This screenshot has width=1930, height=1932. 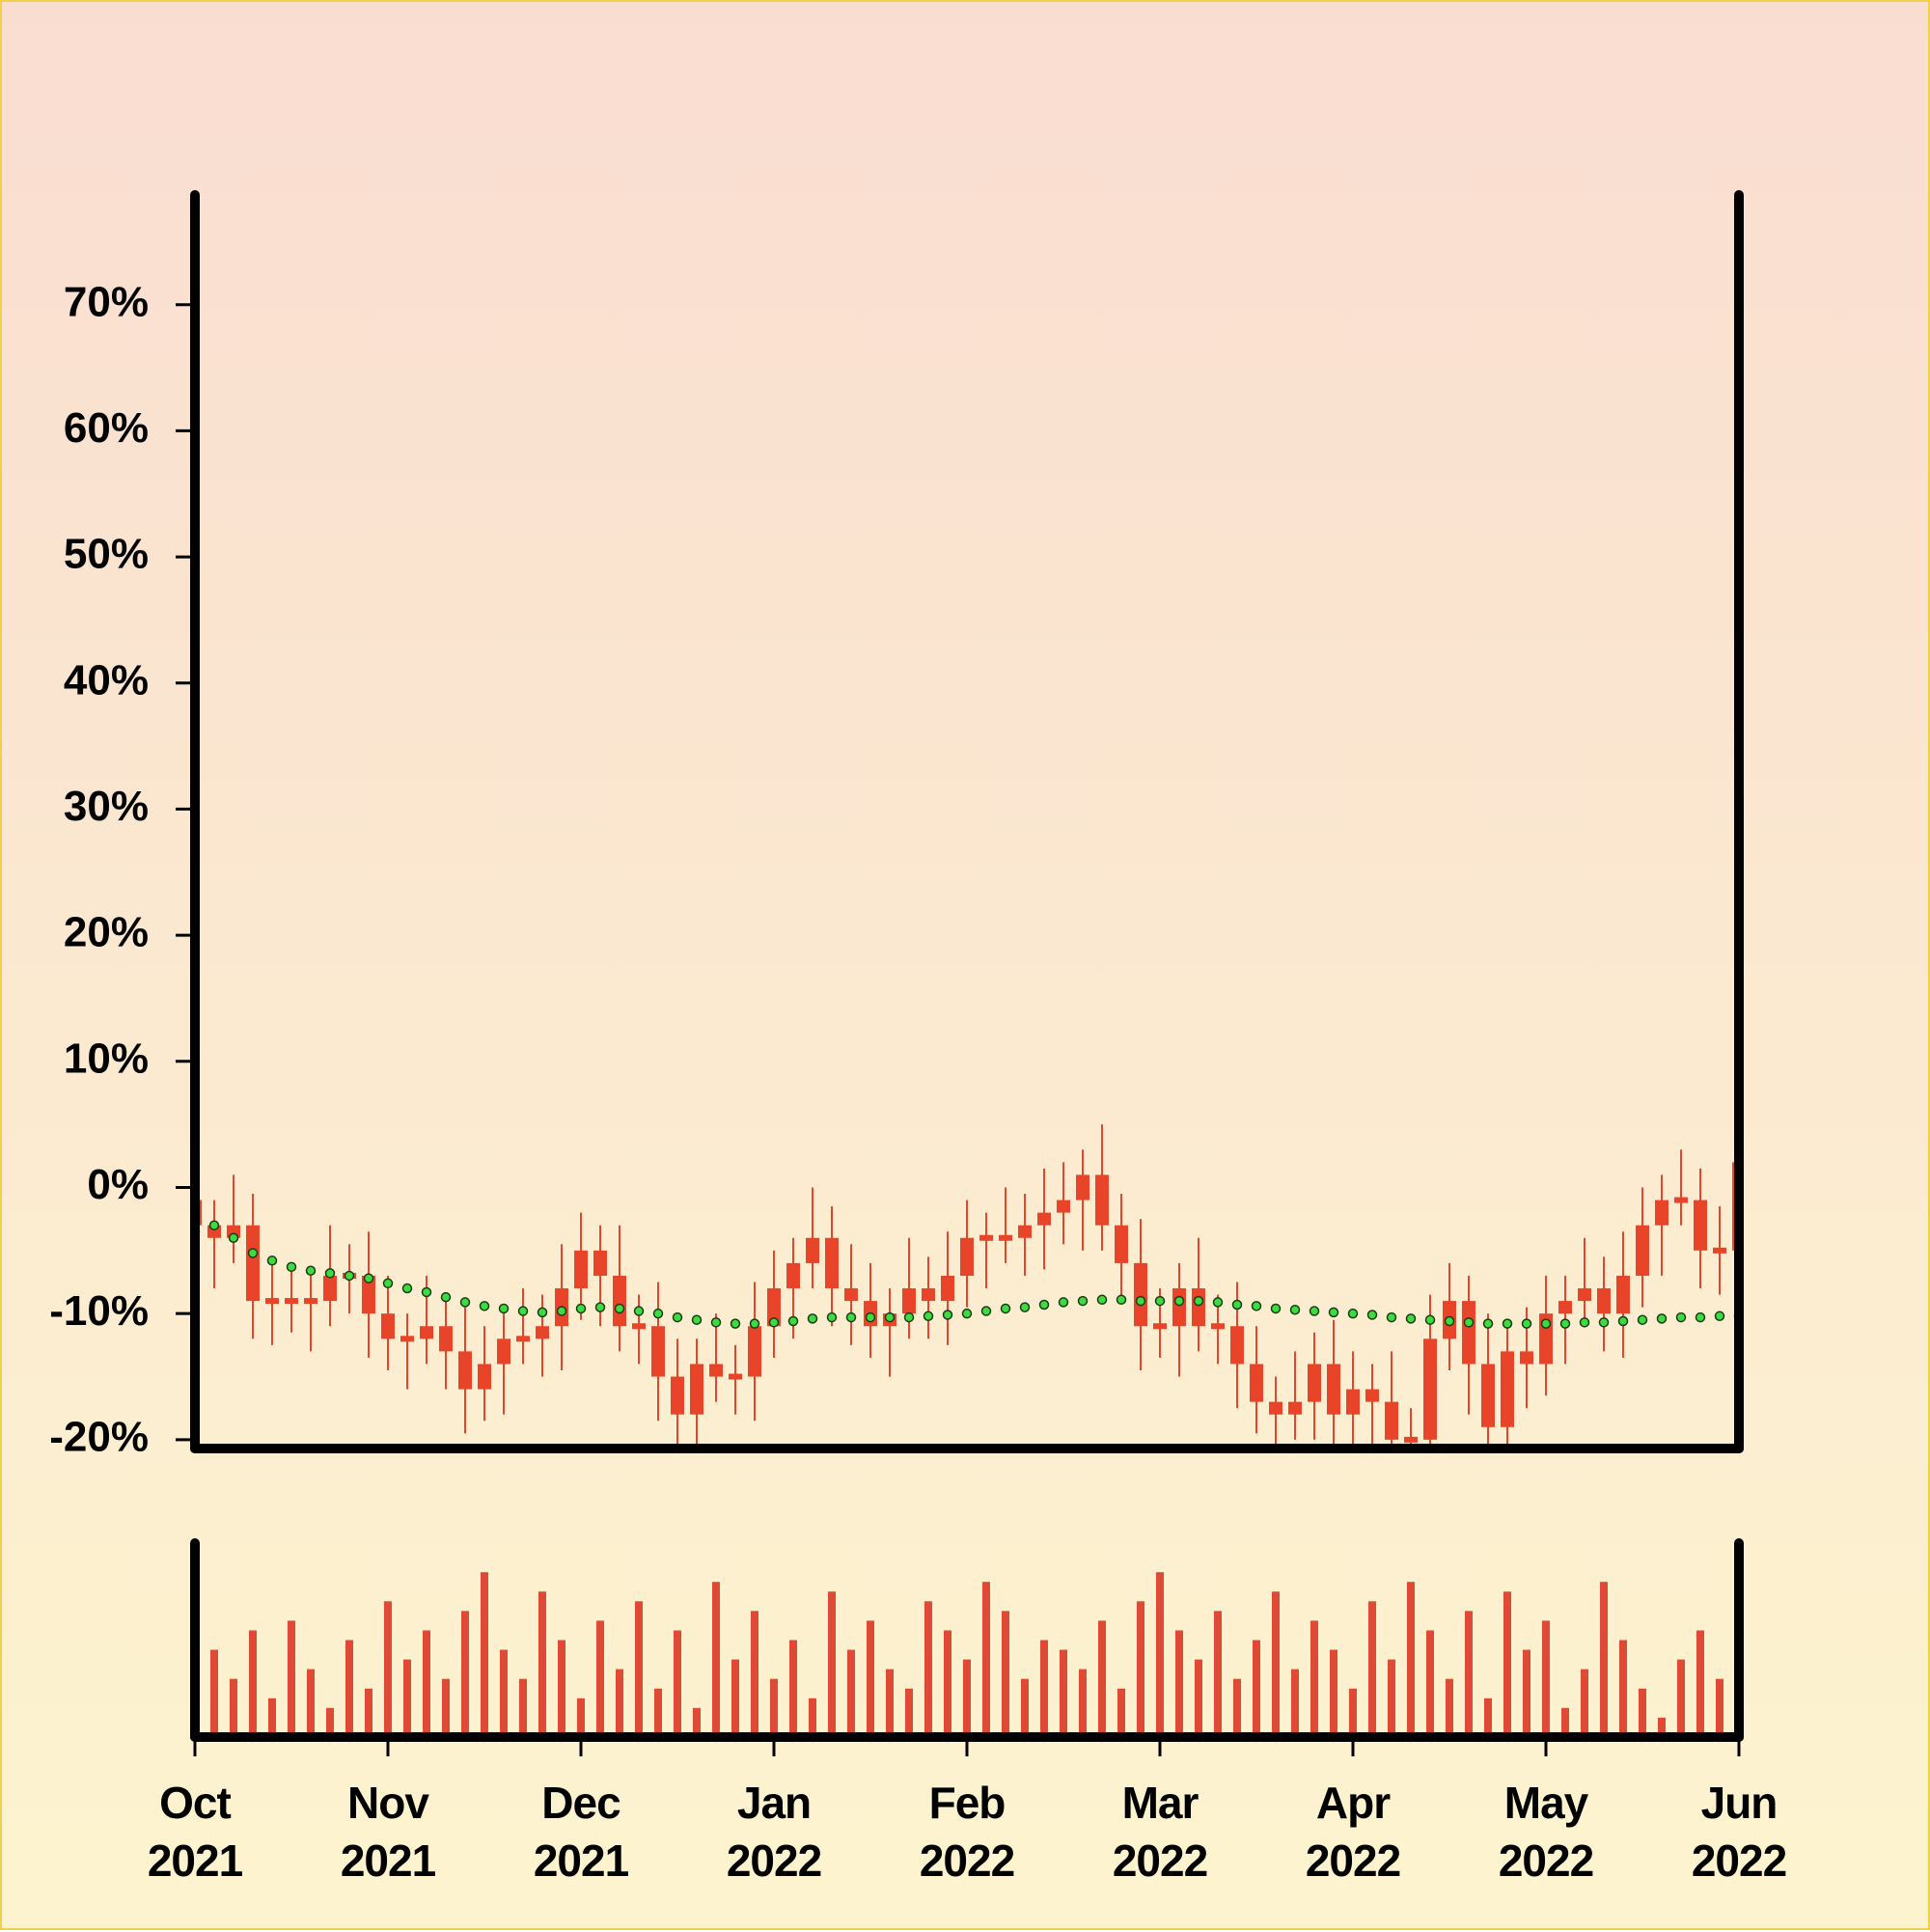 I want to click on x-tick-label: Dec 2021, so click(x=581, y=1832).